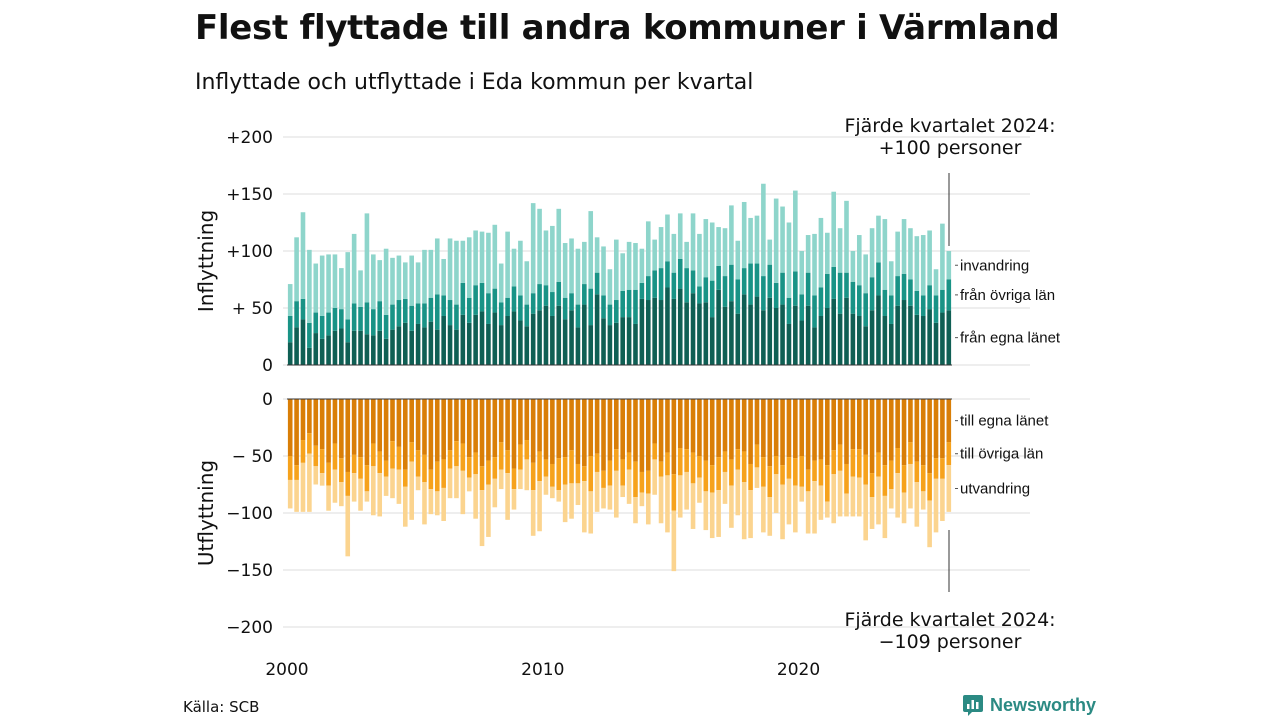  What do you see at coordinates (206, 513) in the screenshot?
I see `y-axis-label-utflyttning: Utflyttning` at bounding box center [206, 513].